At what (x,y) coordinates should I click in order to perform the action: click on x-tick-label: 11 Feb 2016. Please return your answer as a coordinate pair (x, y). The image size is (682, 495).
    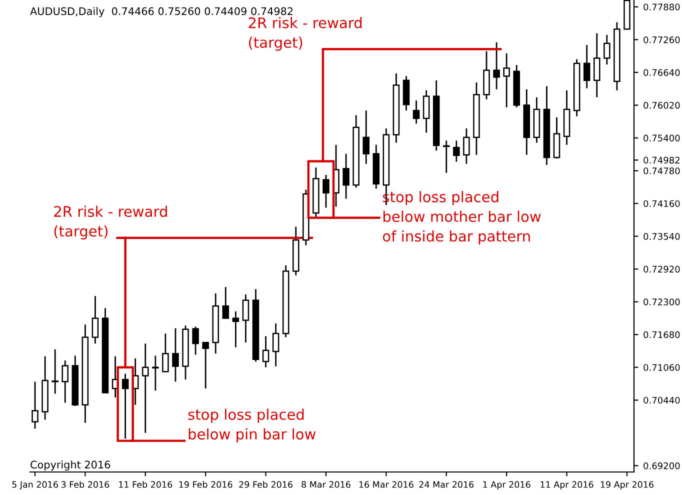
    Looking at the image, I should click on (145, 484).